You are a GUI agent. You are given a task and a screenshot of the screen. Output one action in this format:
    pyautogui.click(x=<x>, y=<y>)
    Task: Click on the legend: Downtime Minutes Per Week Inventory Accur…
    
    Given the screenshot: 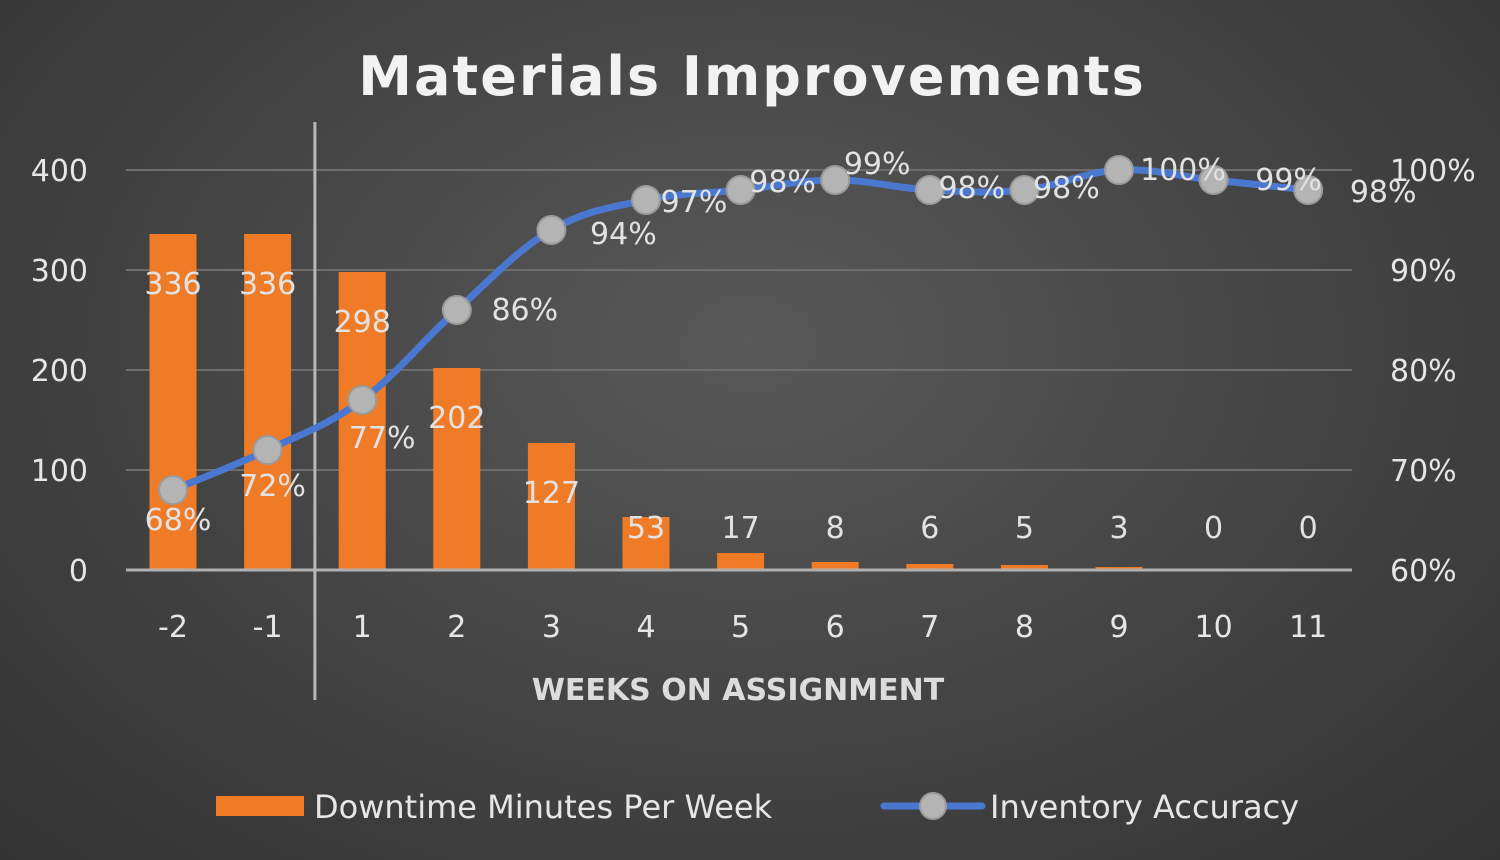 What is the action you would take?
    pyautogui.click(x=757, y=807)
    